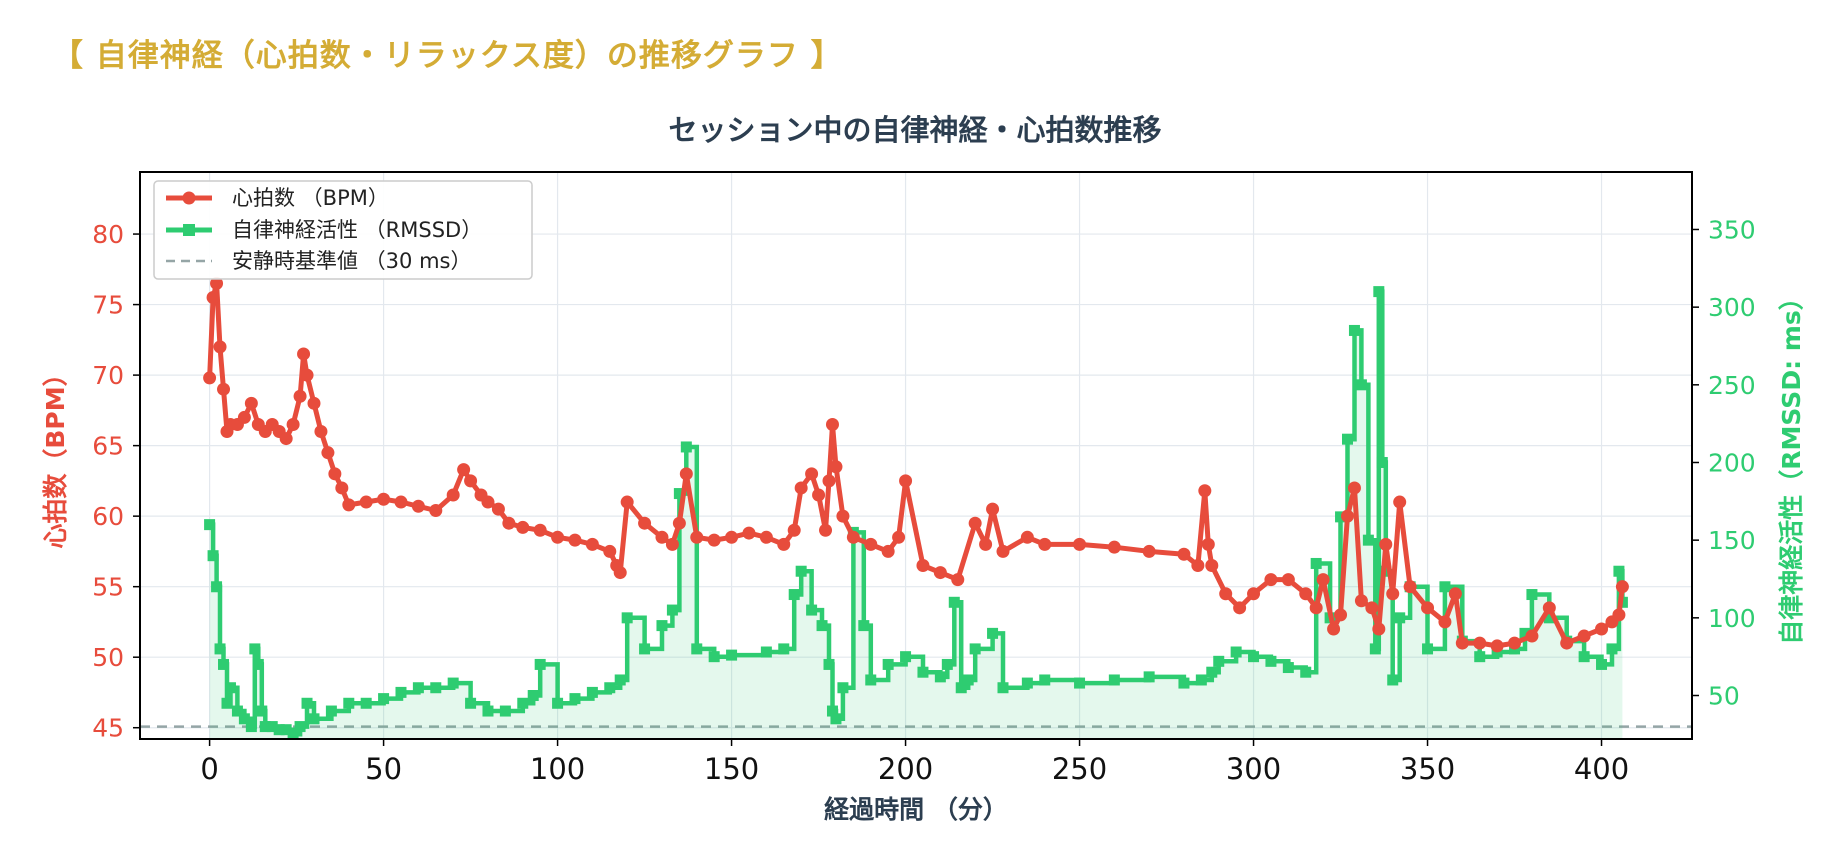 This screenshot has width=1842, height=868. I want to click on x-tick-label: 0, so click(209, 769).